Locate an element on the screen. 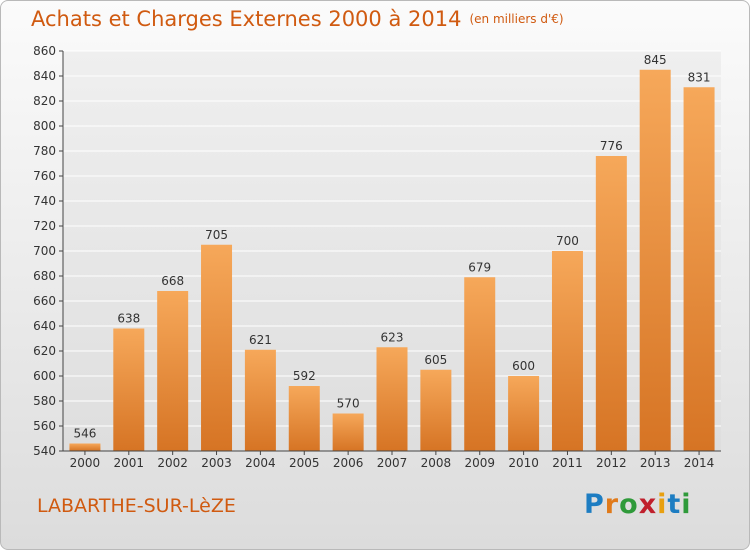  bar-2013 is located at coordinates (655, 260).